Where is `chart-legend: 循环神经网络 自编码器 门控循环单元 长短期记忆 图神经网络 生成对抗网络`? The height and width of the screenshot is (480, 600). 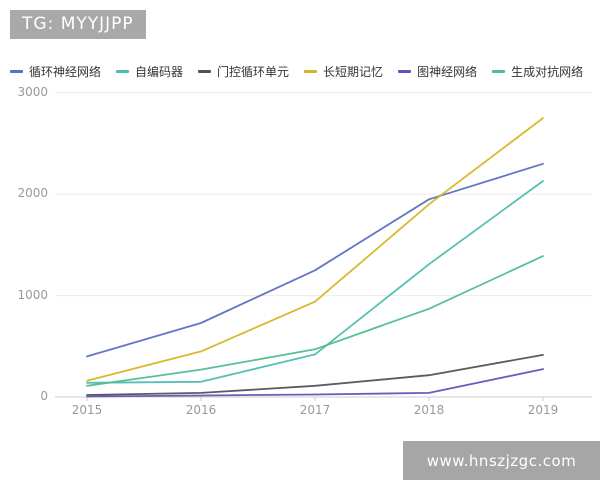
chart-legend: 循环神经网络 自编码器 门控循环单元 长短期记忆 图神经网络 生成对抗网络 is located at coordinates (299, 71).